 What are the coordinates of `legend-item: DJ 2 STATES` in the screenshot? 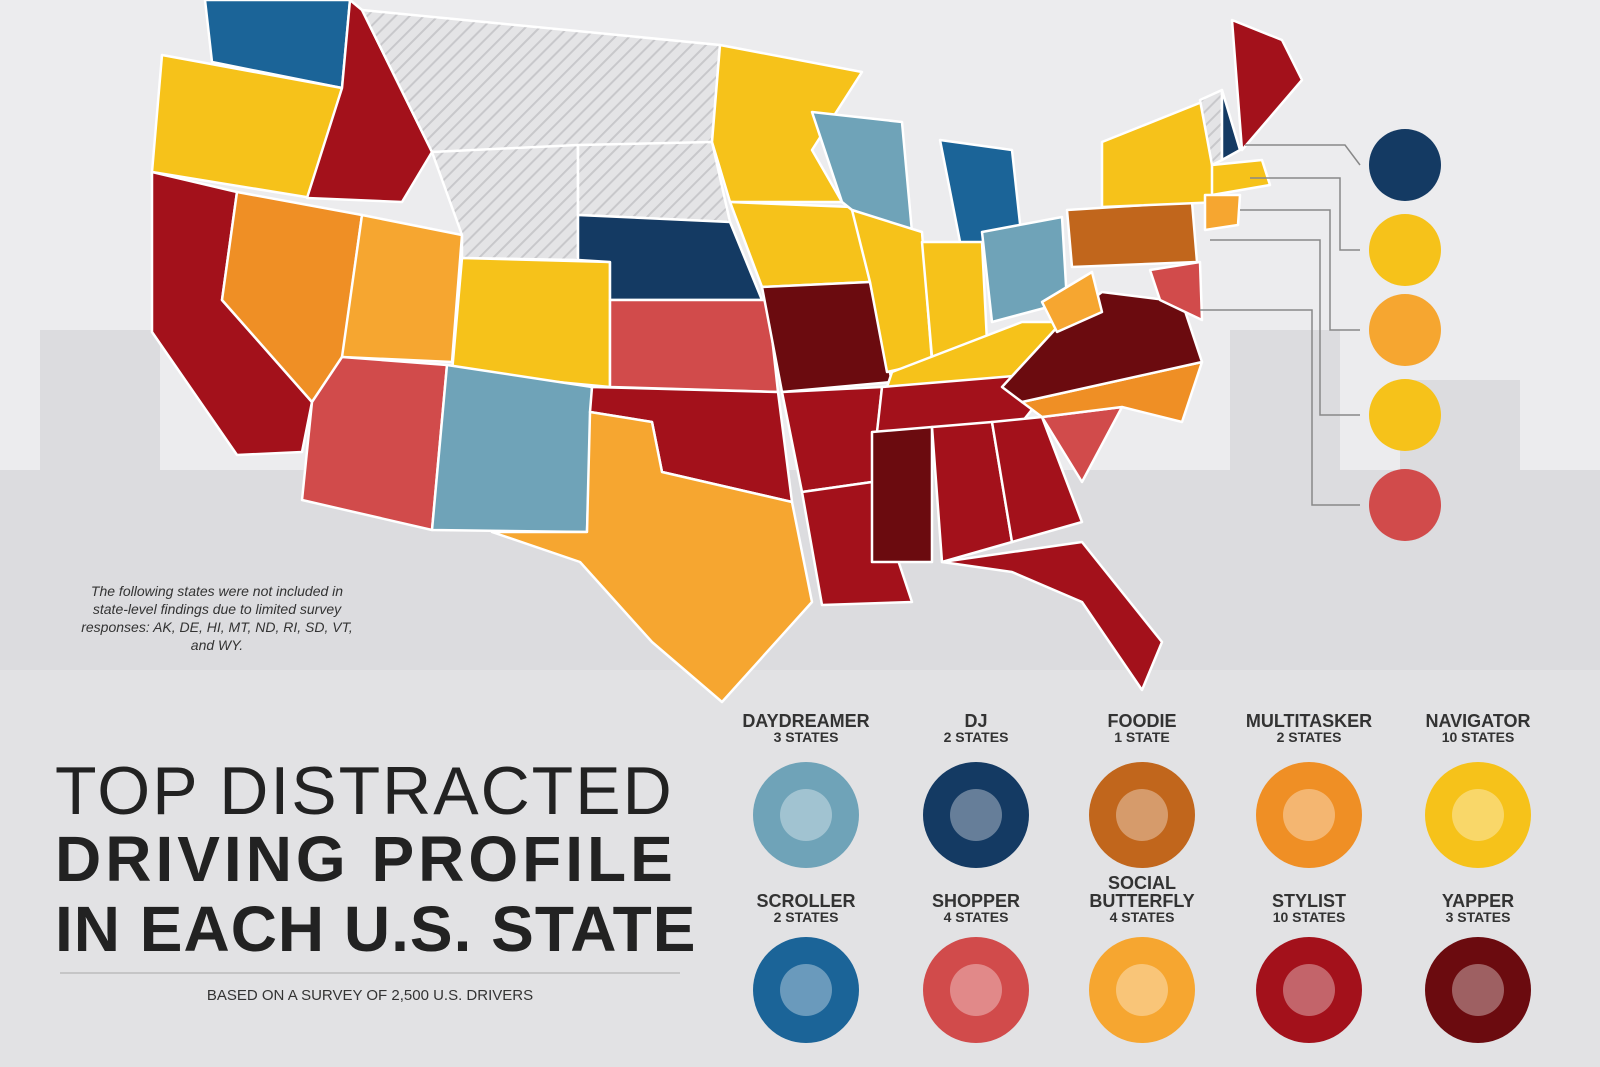 It's located at (976, 728).